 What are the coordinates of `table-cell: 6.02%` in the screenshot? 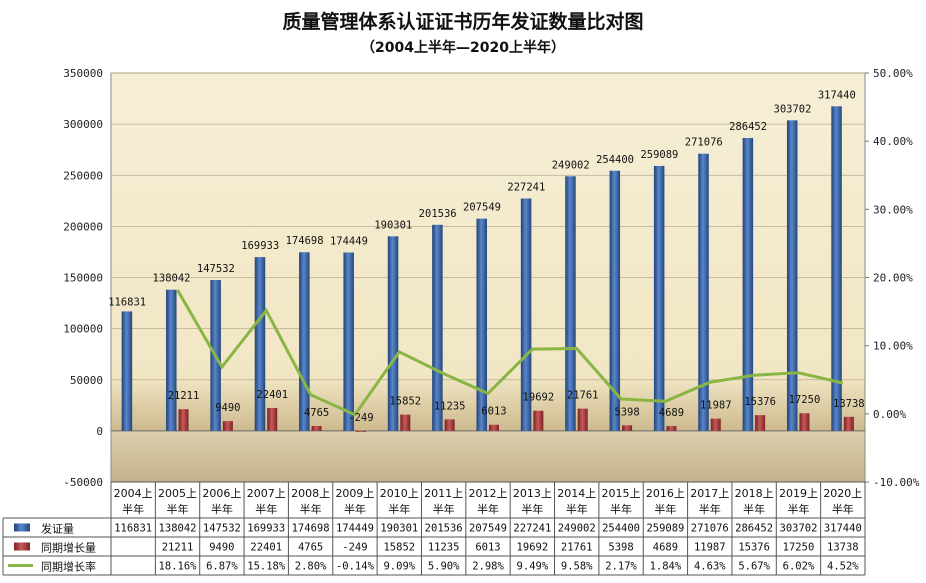 It's located at (799, 567).